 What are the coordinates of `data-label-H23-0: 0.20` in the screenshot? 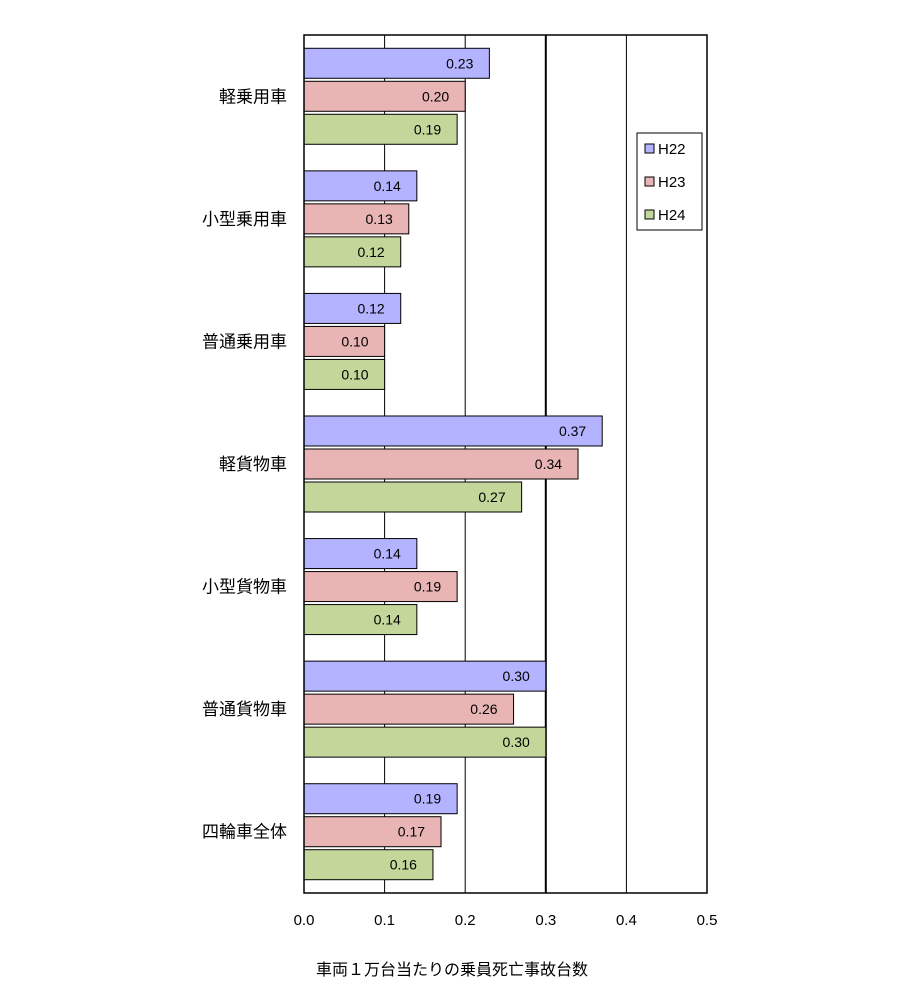 It's located at (435, 96).